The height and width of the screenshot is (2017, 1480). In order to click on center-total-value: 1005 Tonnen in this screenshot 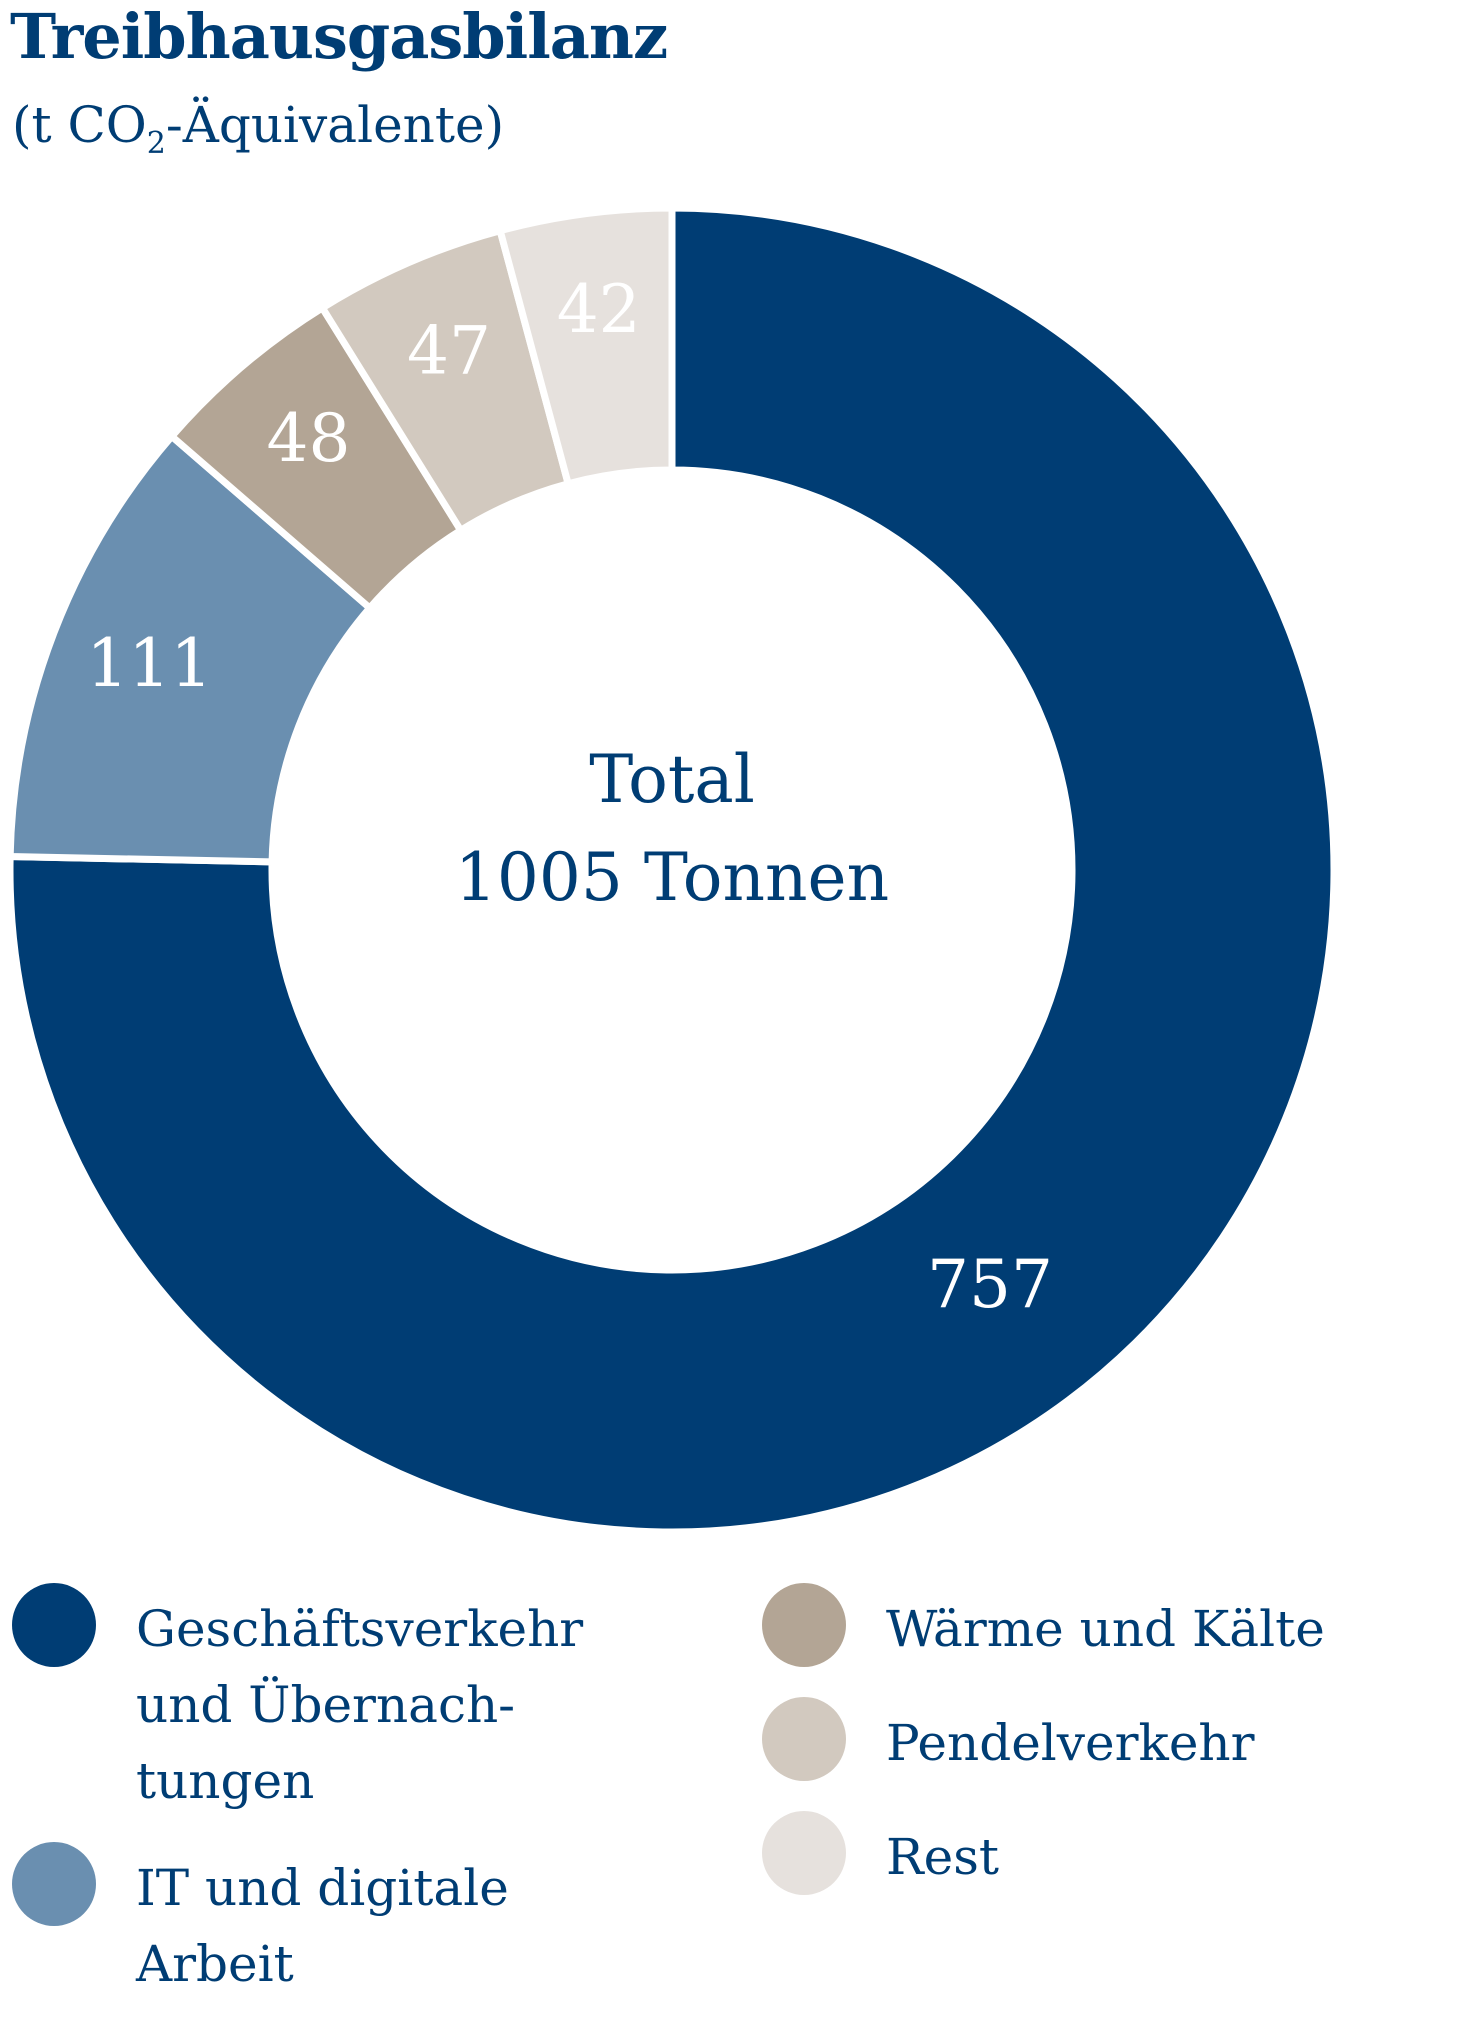, I will do `click(672, 877)`.